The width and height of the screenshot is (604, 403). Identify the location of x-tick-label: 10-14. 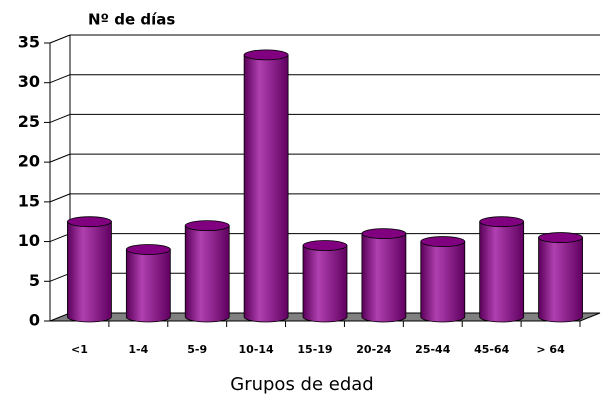
(257, 349).